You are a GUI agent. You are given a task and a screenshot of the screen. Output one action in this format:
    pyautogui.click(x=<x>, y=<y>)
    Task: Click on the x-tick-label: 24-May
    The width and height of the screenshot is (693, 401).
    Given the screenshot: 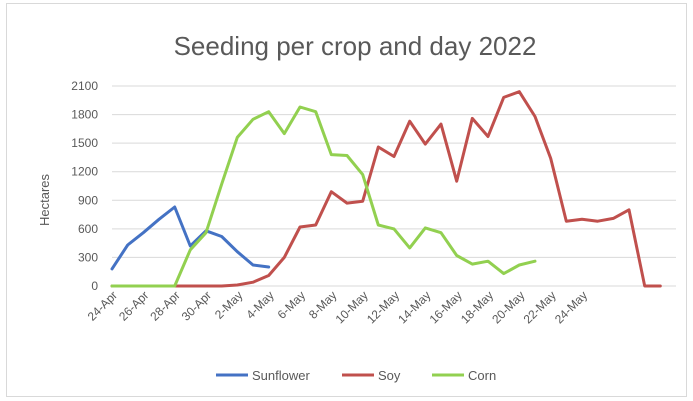 What is the action you would take?
    pyautogui.click(x=571, y=307)
    